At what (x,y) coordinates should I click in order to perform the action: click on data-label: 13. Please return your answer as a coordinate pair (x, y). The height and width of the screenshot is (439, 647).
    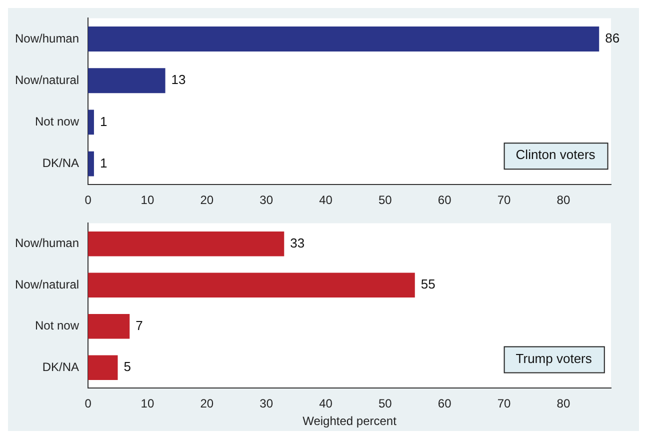
    Looking at the image, I should click on (178, 80).